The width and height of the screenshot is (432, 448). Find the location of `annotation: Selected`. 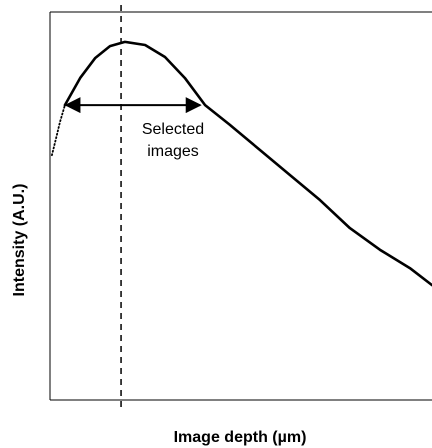

annotation: Selected is located at coordinates (173, 129).